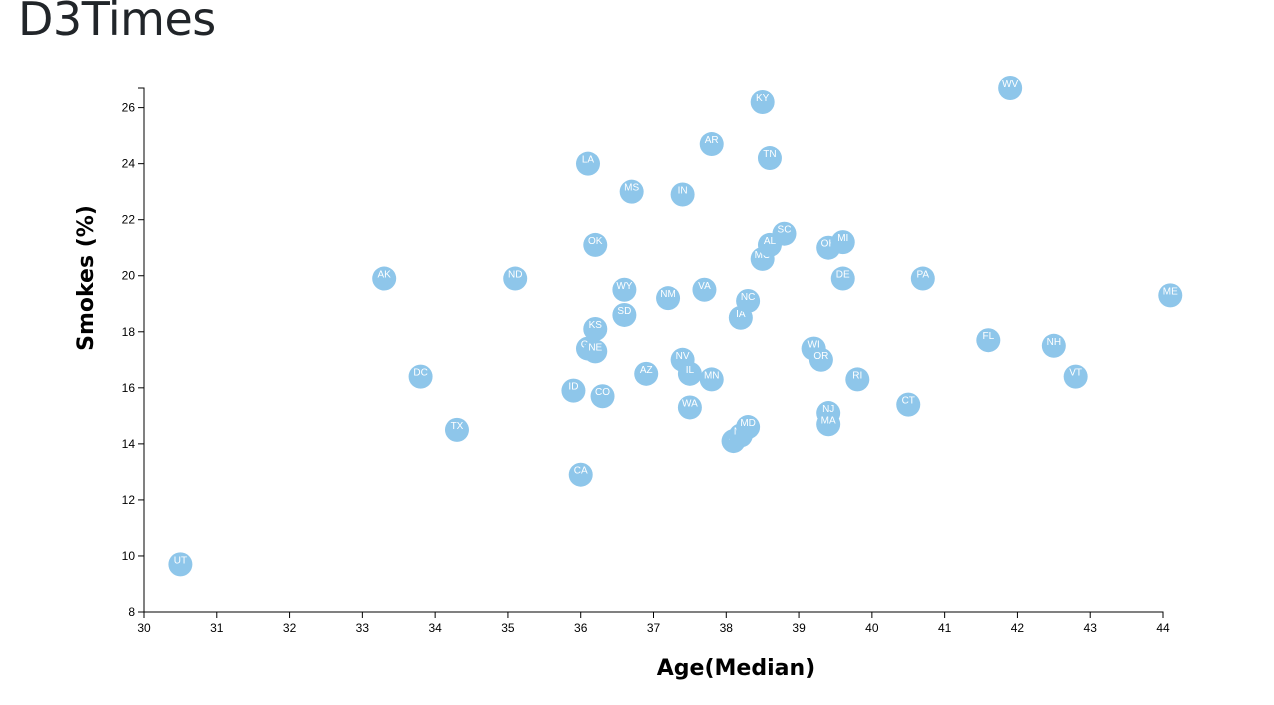 This screenshot has height=705, width=1274. What do you see at coordinates (748, 423) in the screenshot?
I see `state-label-md: MD` at bounding box center [748, 423].